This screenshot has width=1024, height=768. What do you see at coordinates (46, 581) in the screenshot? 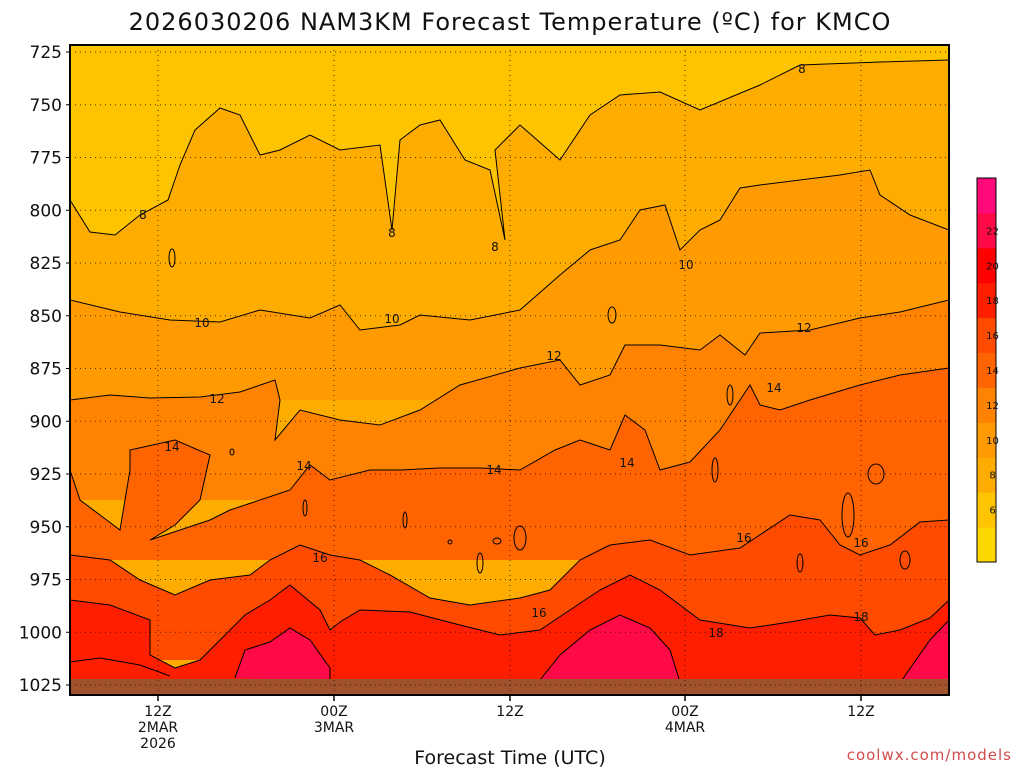
I see `y-tick-label: 975` at bounding box center [46, 581].